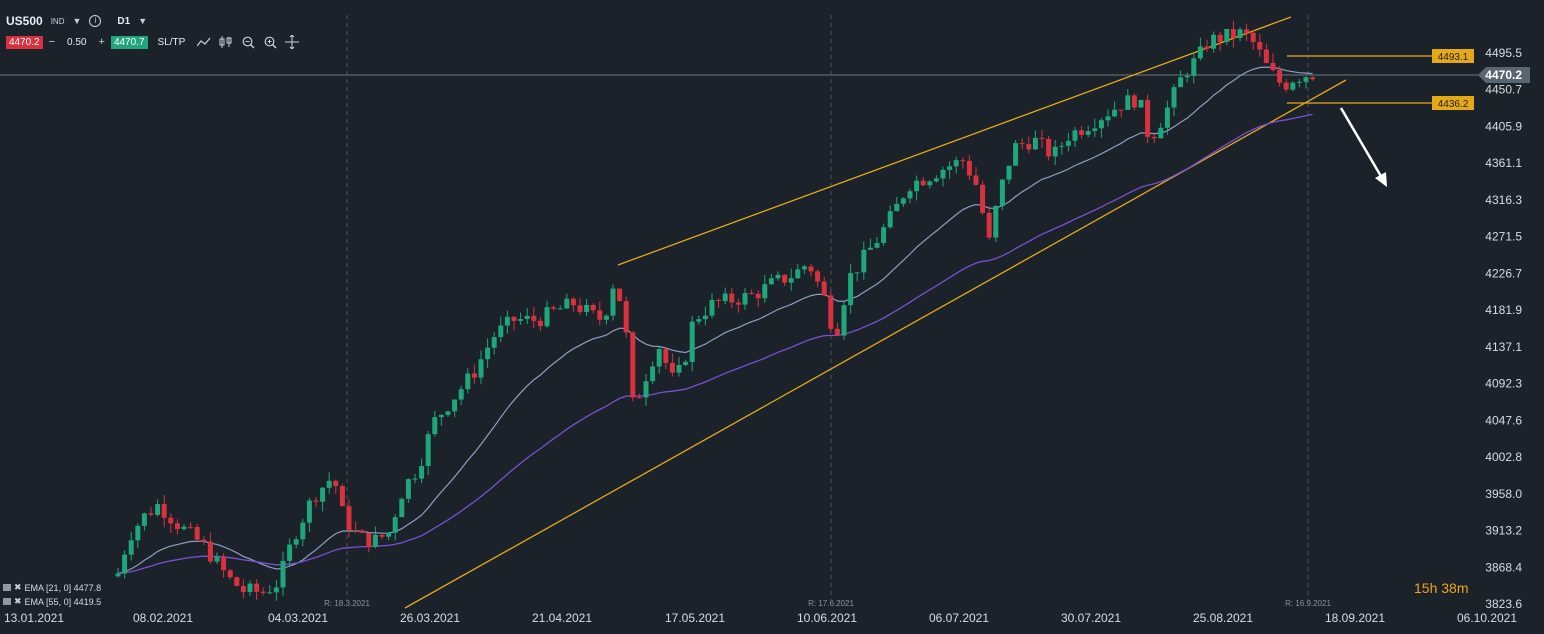  What do you see at coordinates (171, 42) in the screenshot?
I see `sltp-button: SL/TP` at bounding box center [171, 42].